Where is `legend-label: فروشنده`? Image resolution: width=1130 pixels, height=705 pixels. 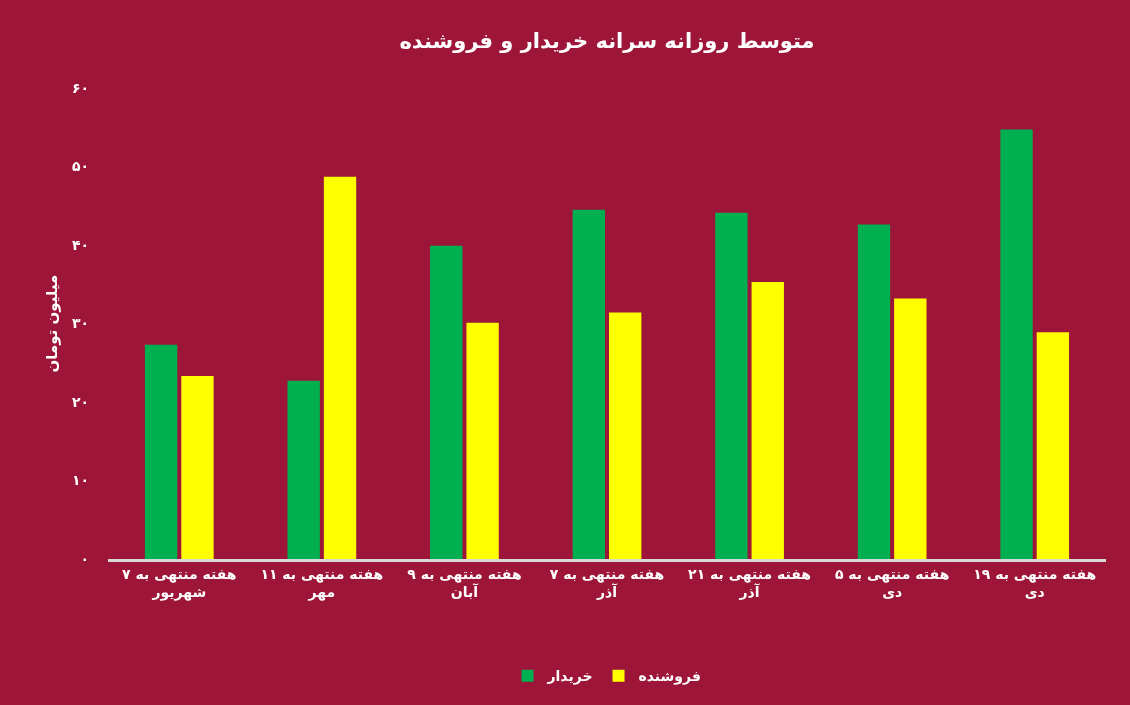
legend-label: فروشنده is located at coordinates (669, 677).